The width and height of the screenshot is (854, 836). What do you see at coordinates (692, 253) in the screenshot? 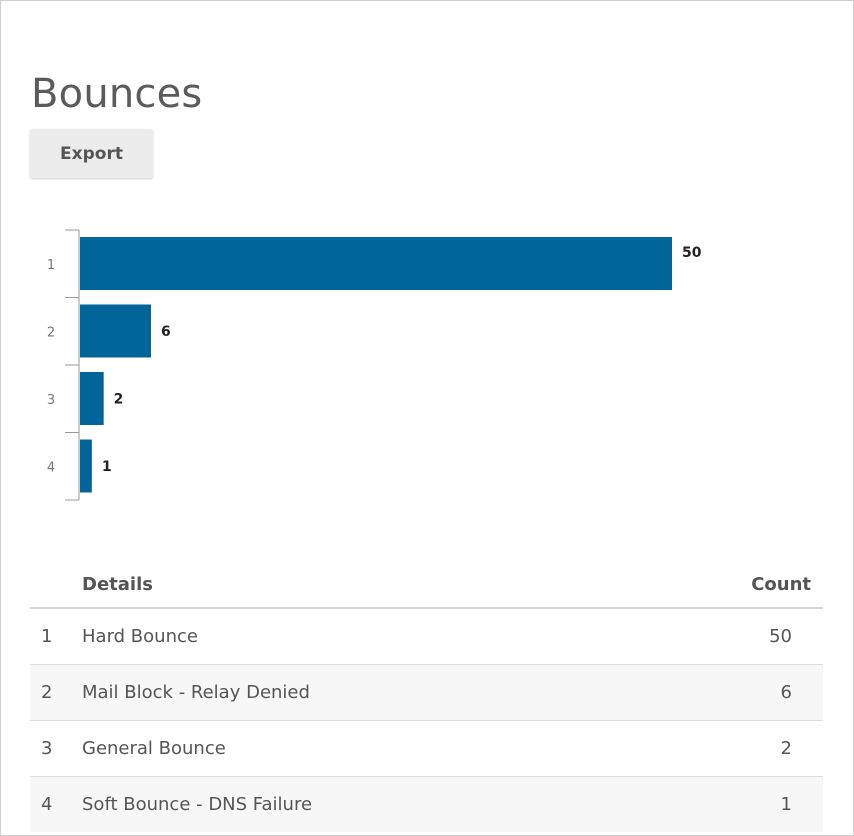
I see `data-label: 50` at bounding box center [692, 253].